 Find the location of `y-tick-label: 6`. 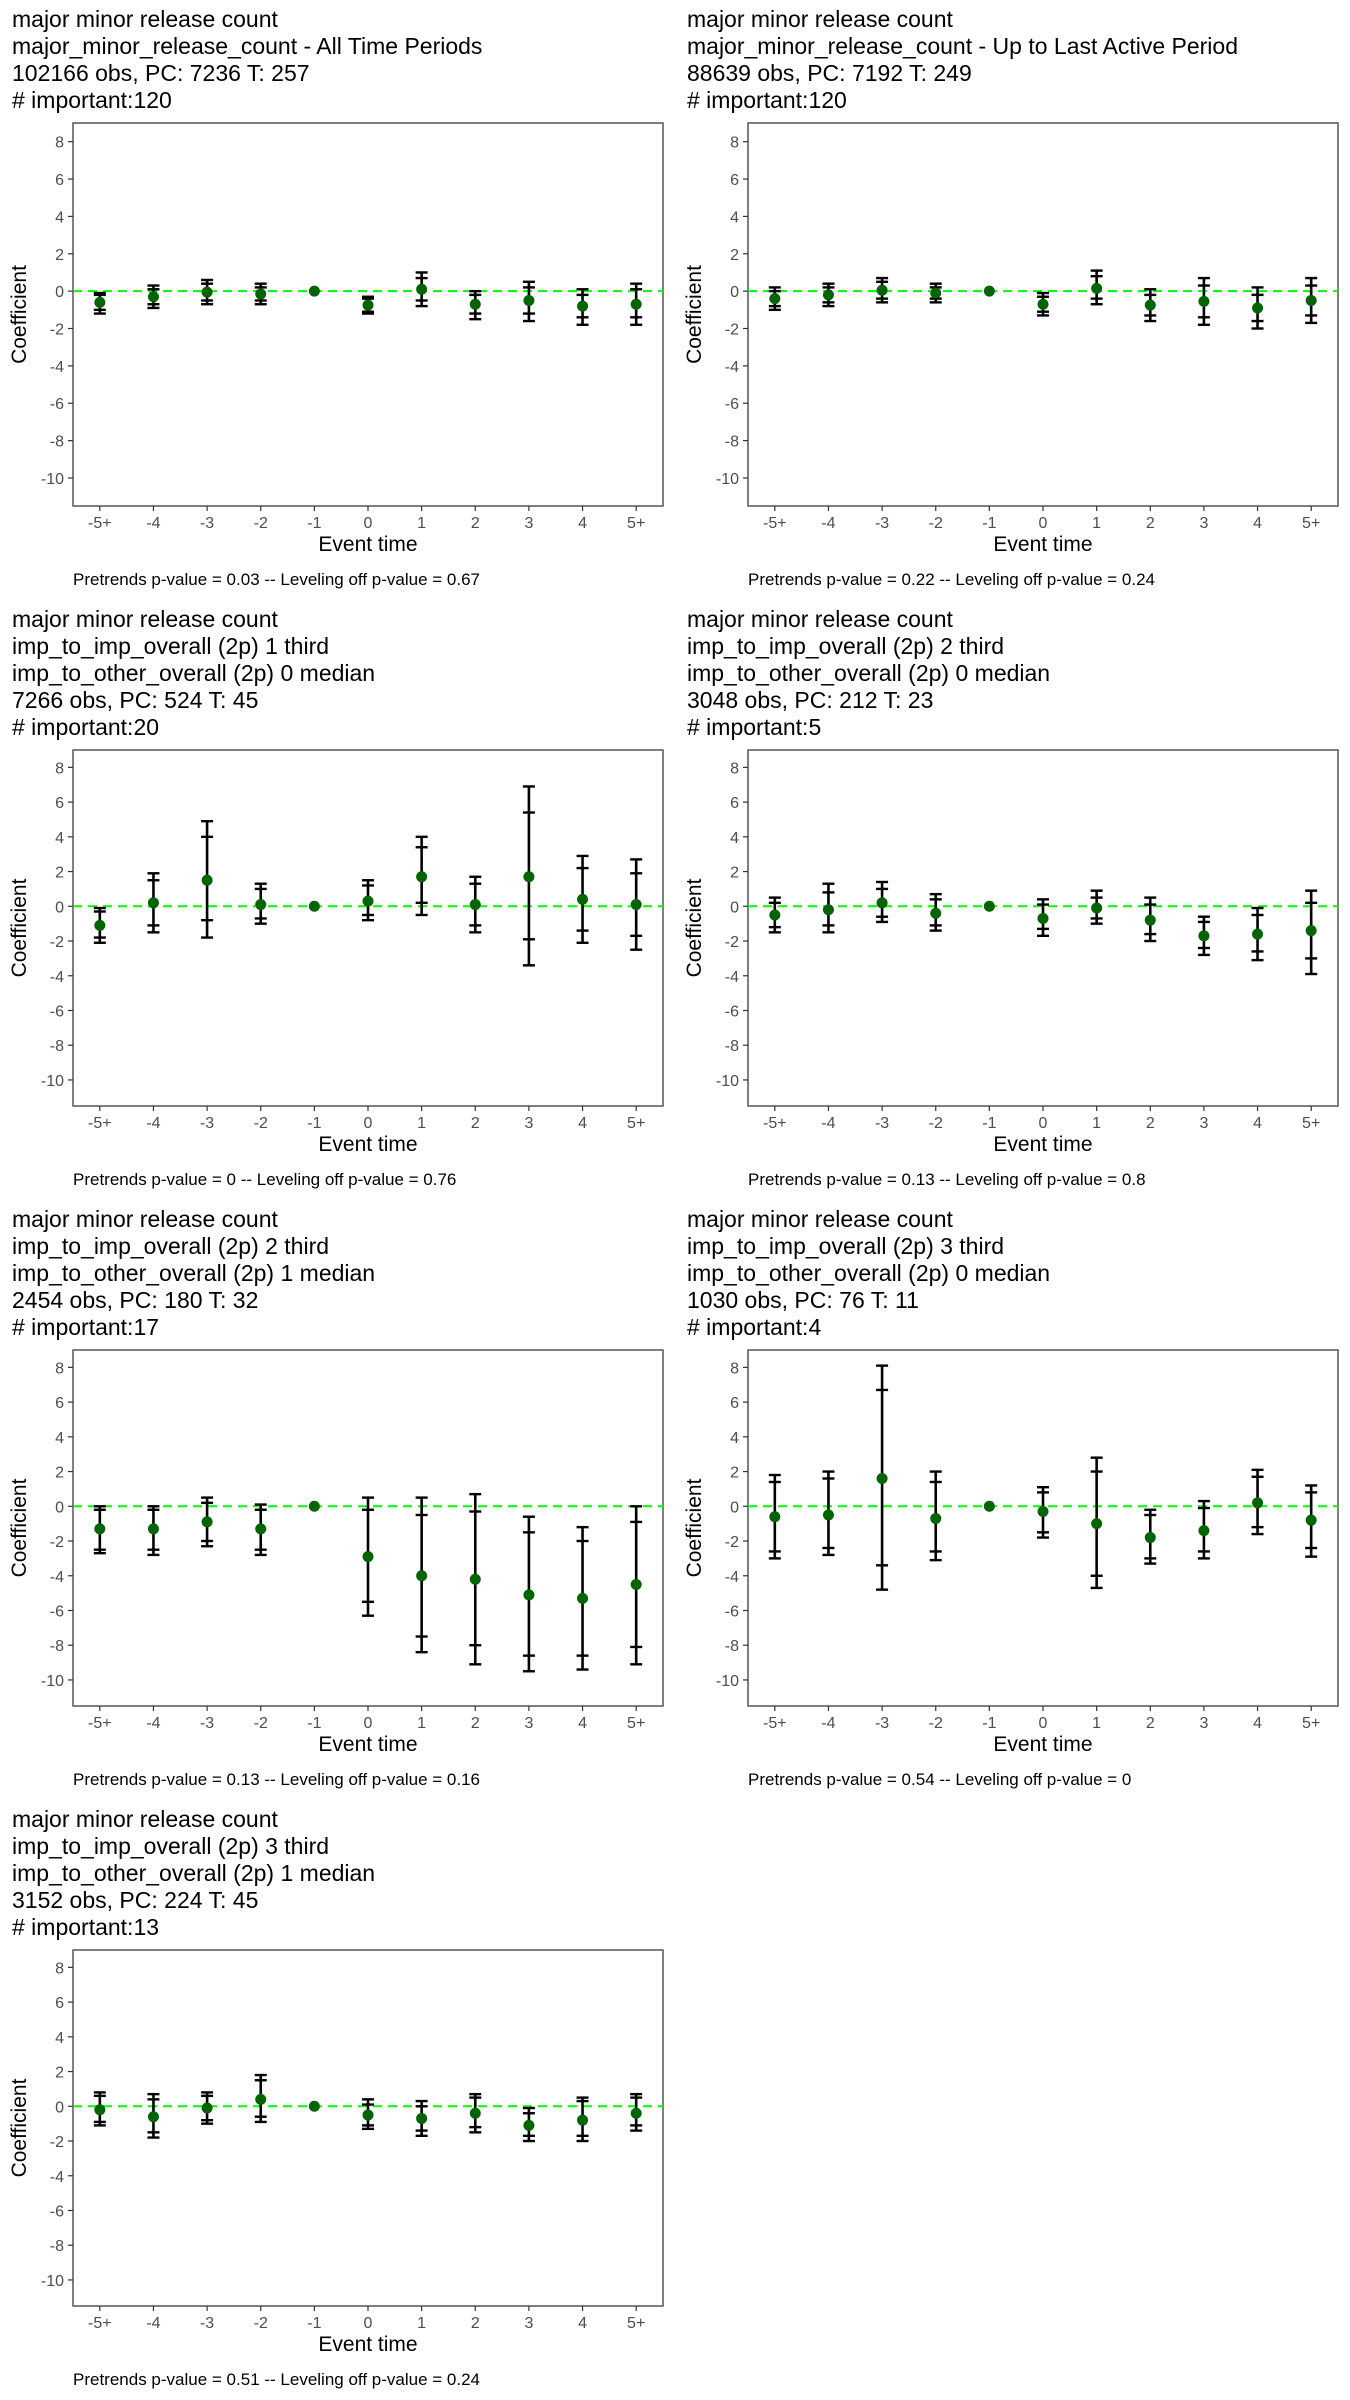

y-tick-label: 6 is located at coordinates (59, 803).